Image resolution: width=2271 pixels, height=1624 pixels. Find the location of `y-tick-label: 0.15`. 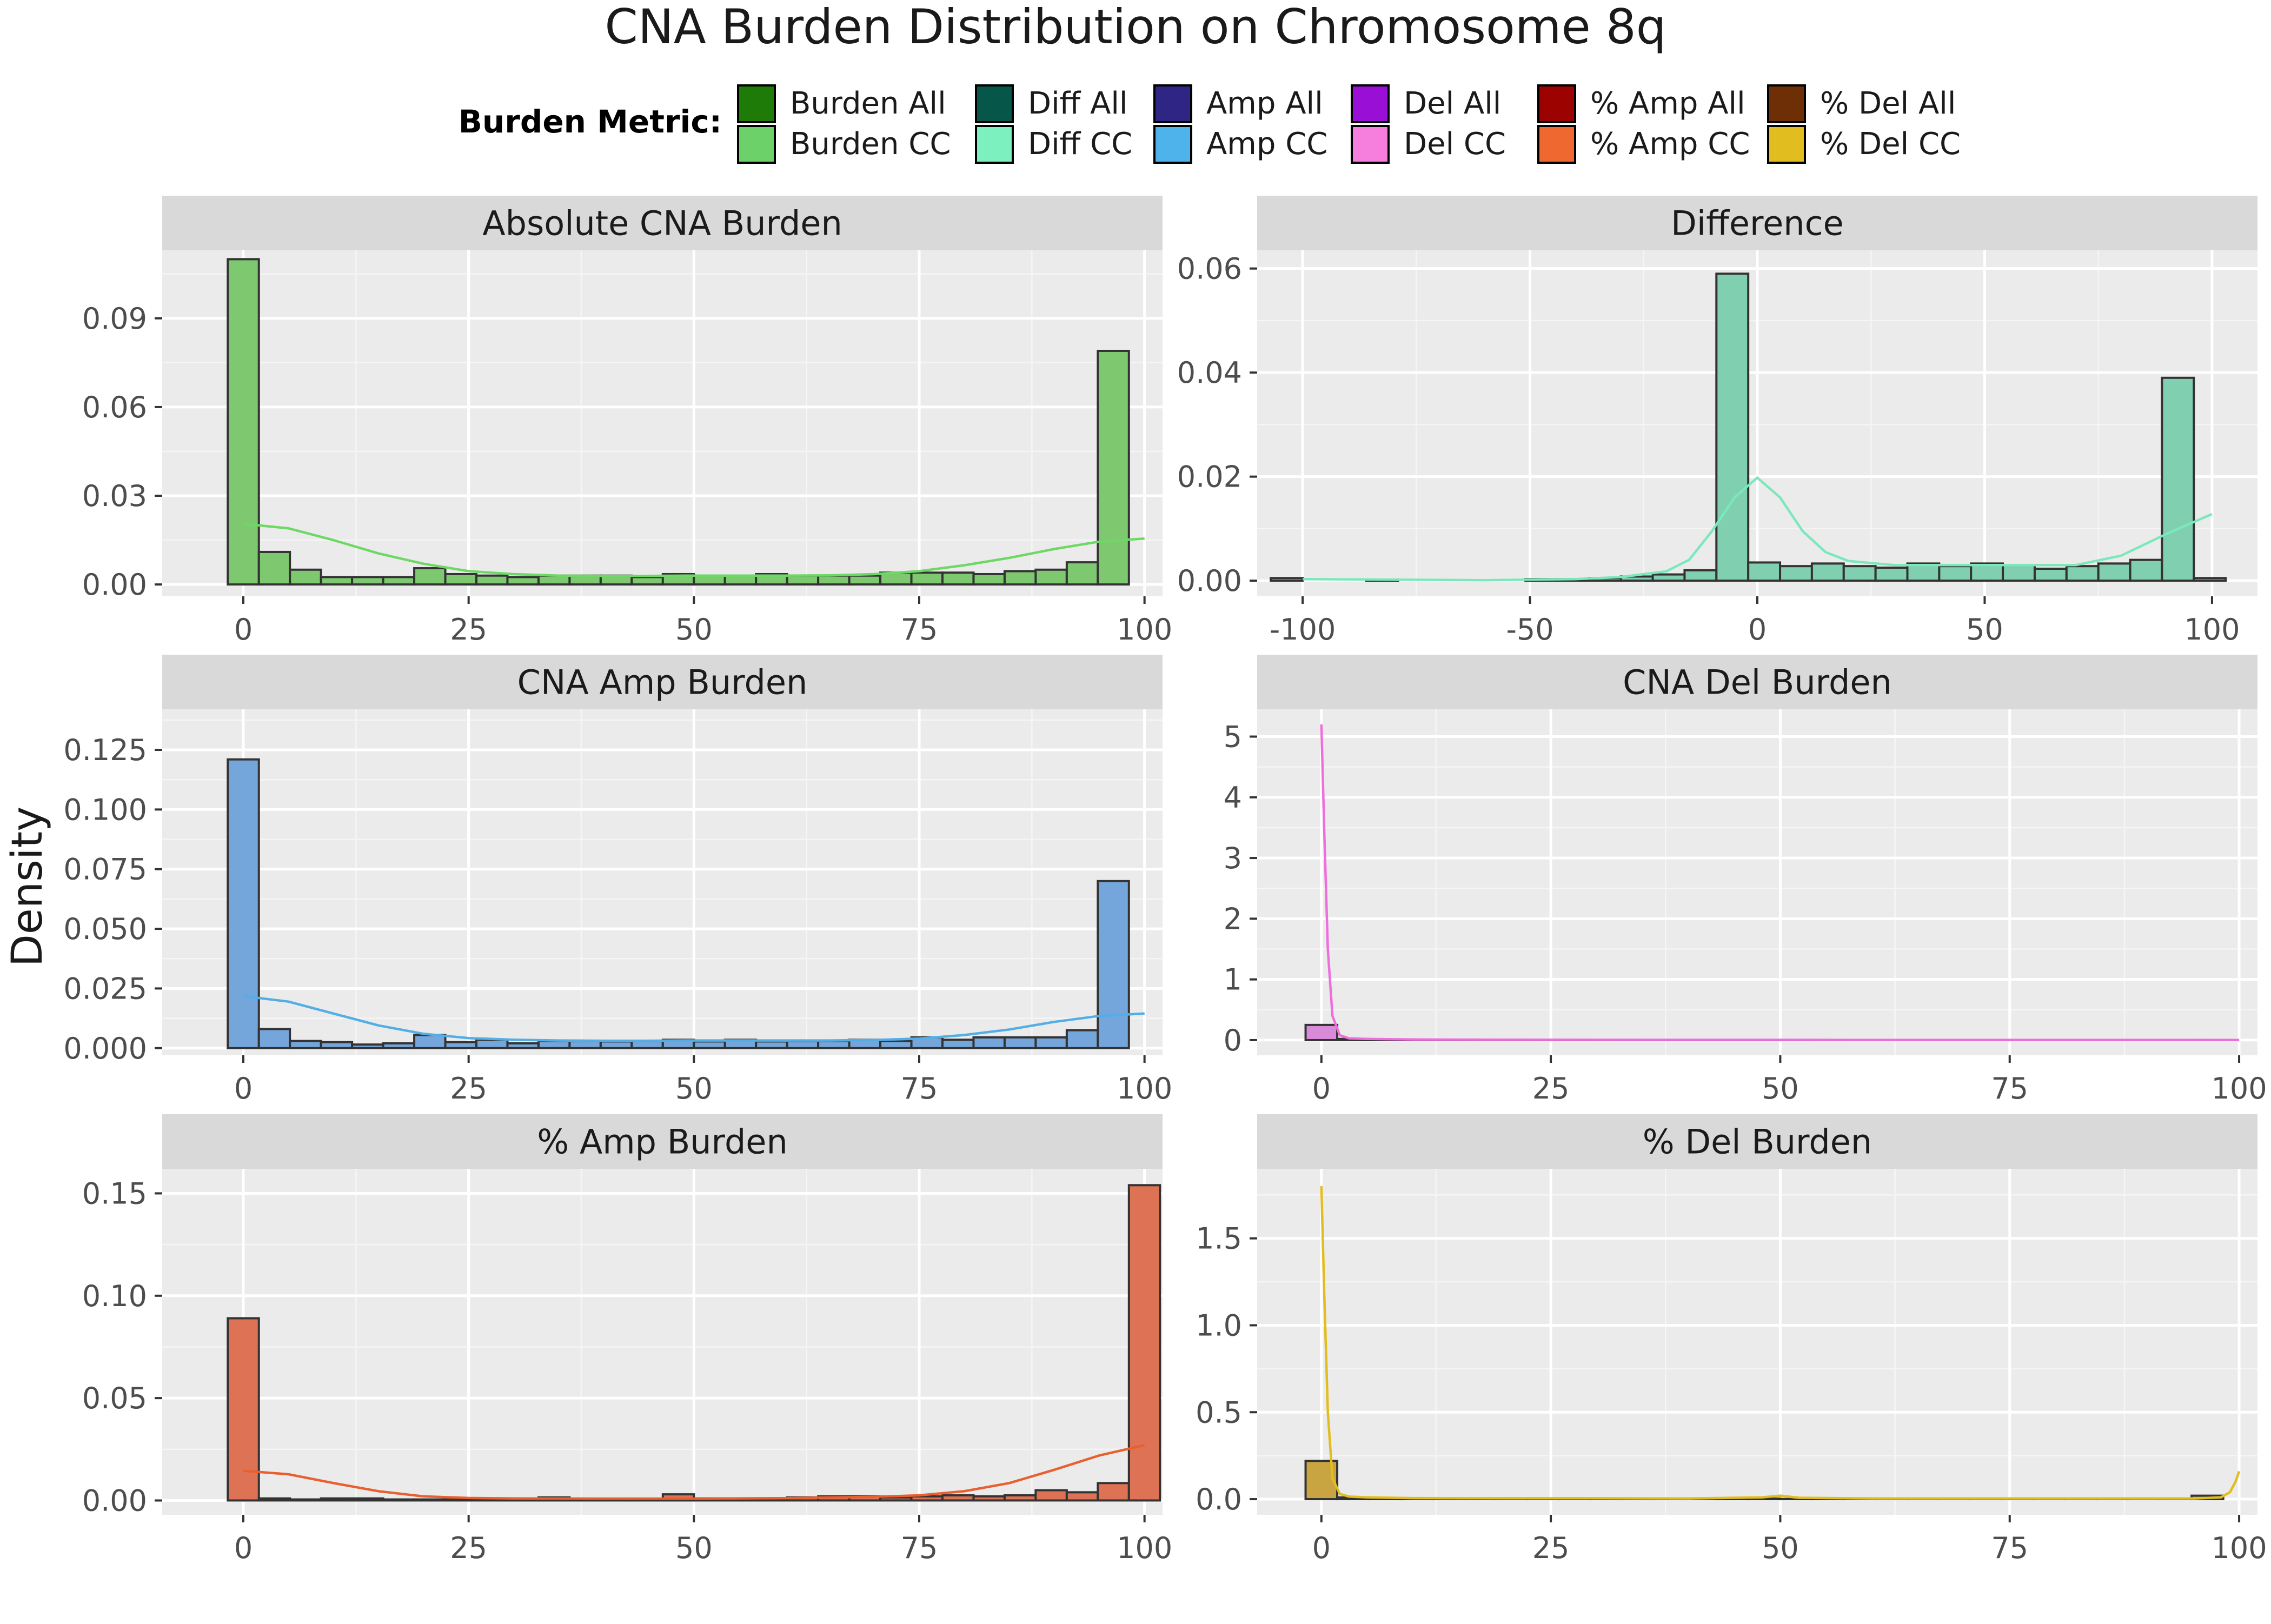

y-tick-label: 0.15 is located at coordinates (114, 1193).